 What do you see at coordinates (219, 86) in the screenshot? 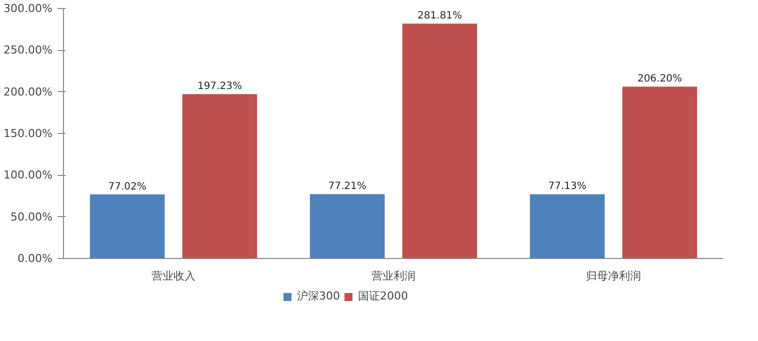
I see `data-label: 197.23%` at bounding box center [219, 86].